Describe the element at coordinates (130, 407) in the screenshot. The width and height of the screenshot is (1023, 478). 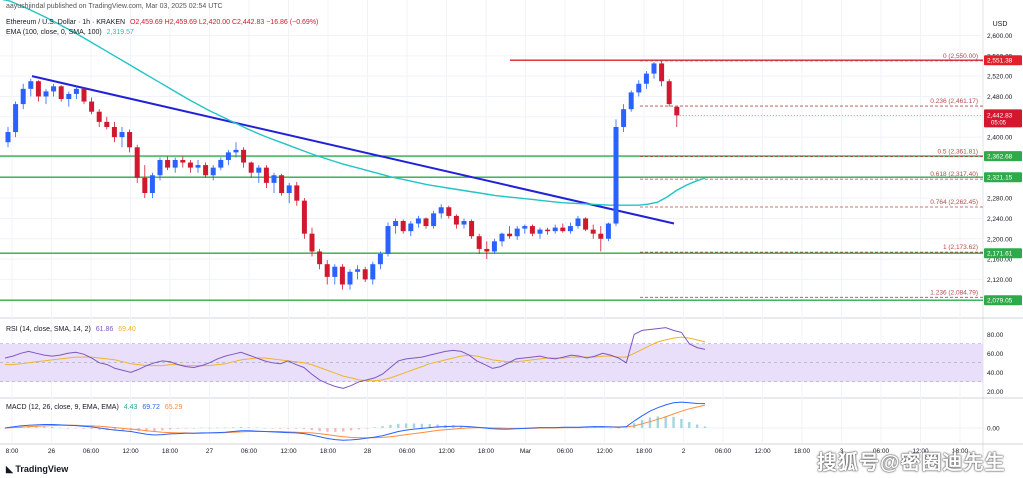
I see `macd-hist-value: 4.43` at that location.